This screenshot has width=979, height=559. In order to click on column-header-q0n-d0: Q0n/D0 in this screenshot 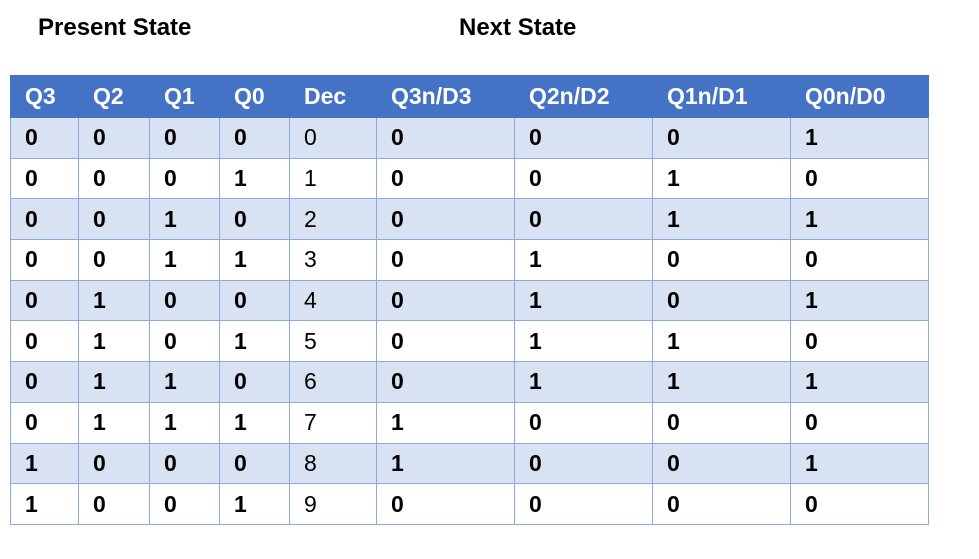, I will do `click(859, 96)`.